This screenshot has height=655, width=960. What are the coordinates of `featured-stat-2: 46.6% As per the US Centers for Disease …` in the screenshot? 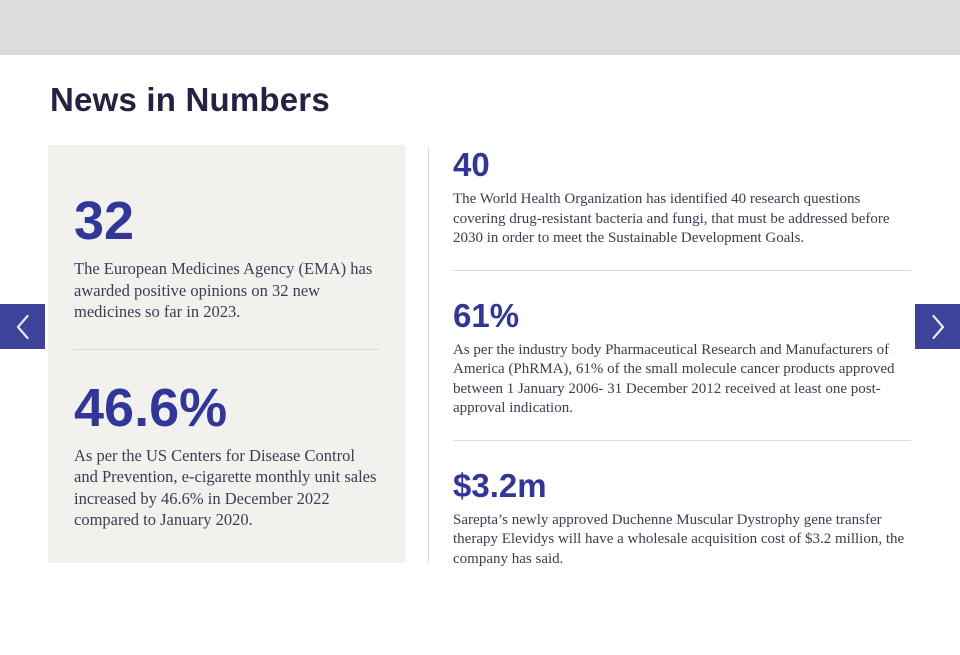 It's located at (226, 455).